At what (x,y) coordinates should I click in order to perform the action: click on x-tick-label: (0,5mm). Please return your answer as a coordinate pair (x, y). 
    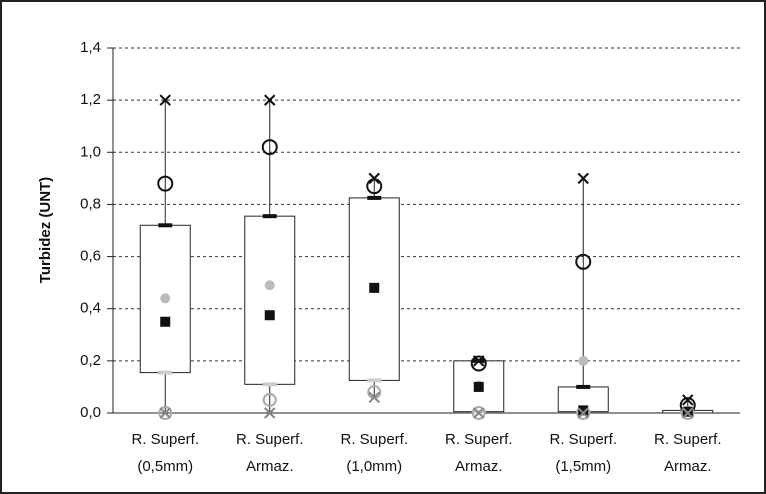
    Looking at the image, I should click on (165, 466).